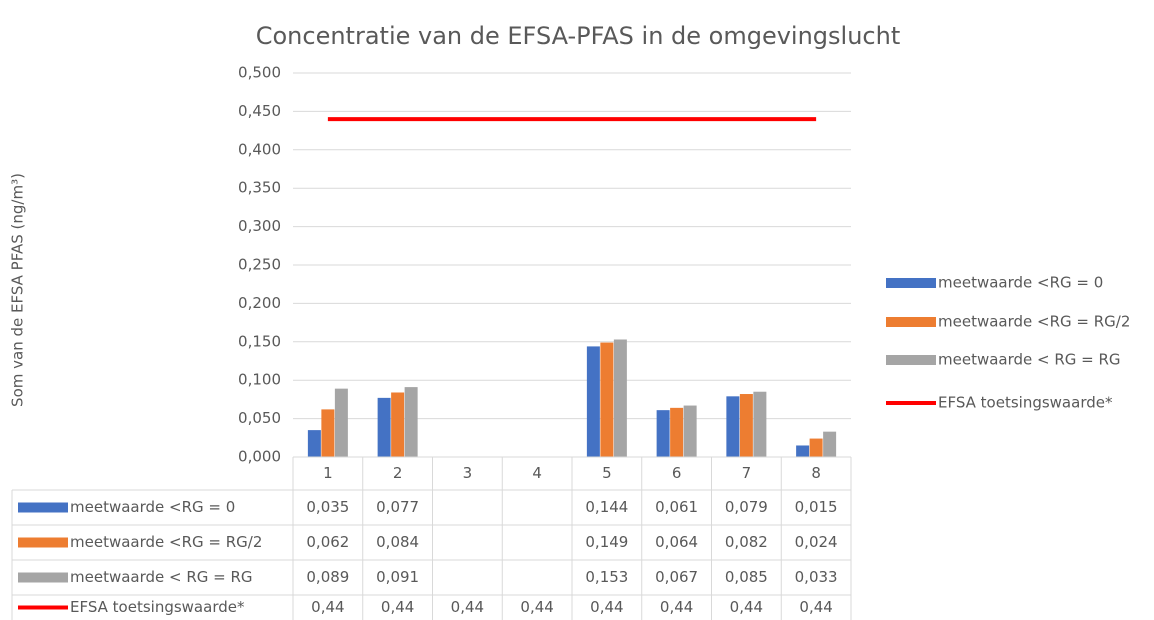 The image size is (1154, 620). What do you see at coordinates (676, 577) in the screenshot?
I see `table-value: 0,067` at bounding box center [676, 577].